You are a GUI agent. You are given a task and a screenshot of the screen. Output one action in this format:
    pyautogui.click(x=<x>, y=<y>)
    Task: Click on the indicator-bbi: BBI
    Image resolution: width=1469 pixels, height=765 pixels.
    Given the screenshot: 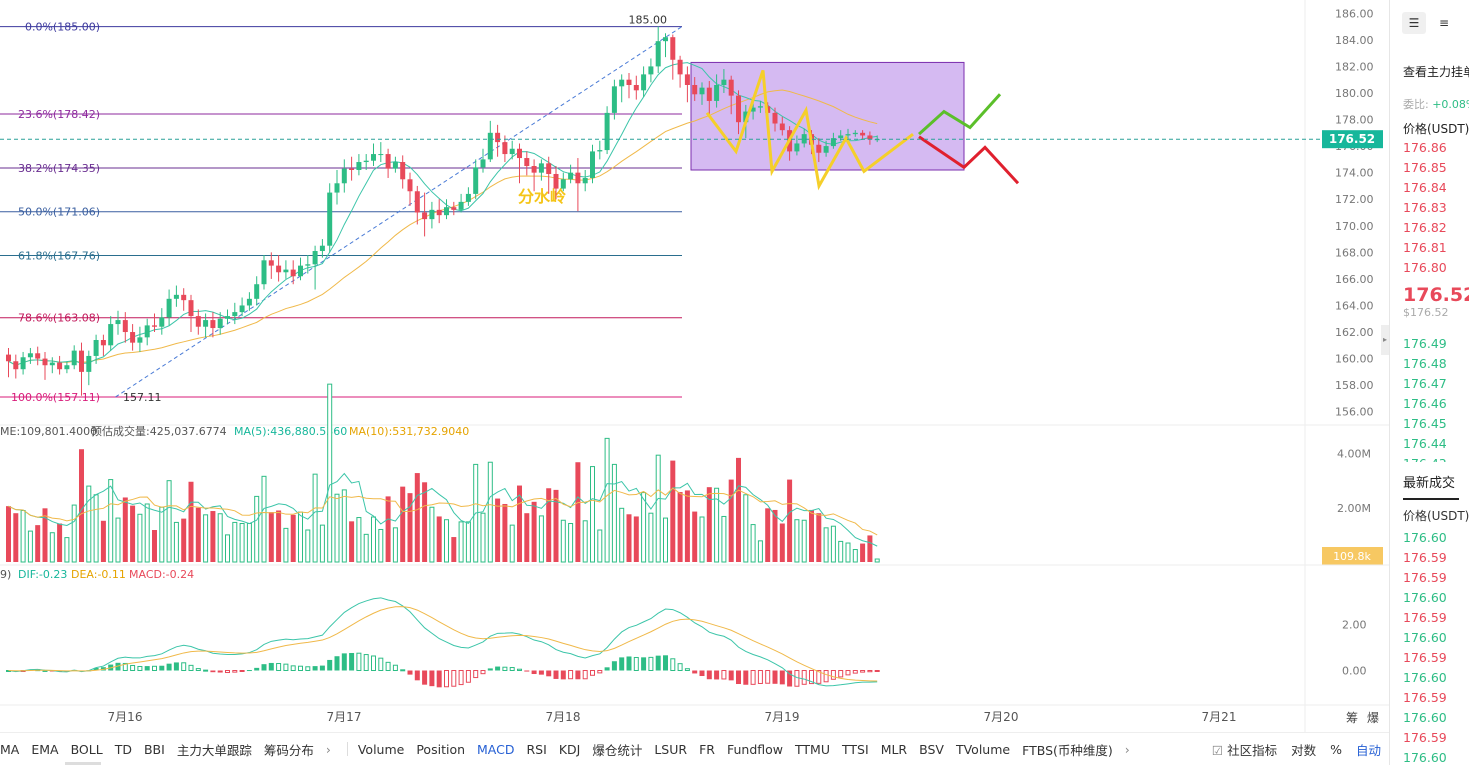 What is the action you would take?
    pyautogui.click(x=154, y=749)
    